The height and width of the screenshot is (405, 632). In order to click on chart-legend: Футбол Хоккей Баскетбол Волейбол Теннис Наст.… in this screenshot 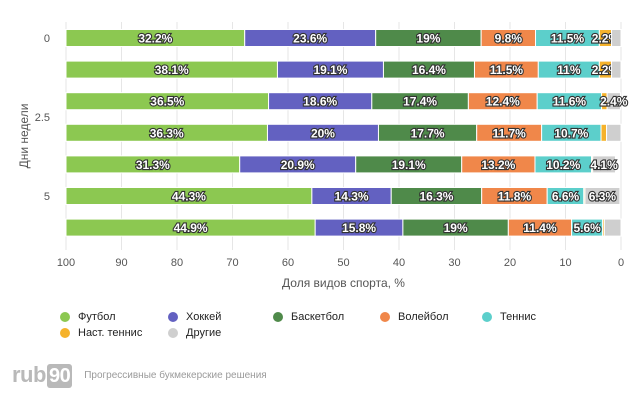, I will do `click(320, 328)`.